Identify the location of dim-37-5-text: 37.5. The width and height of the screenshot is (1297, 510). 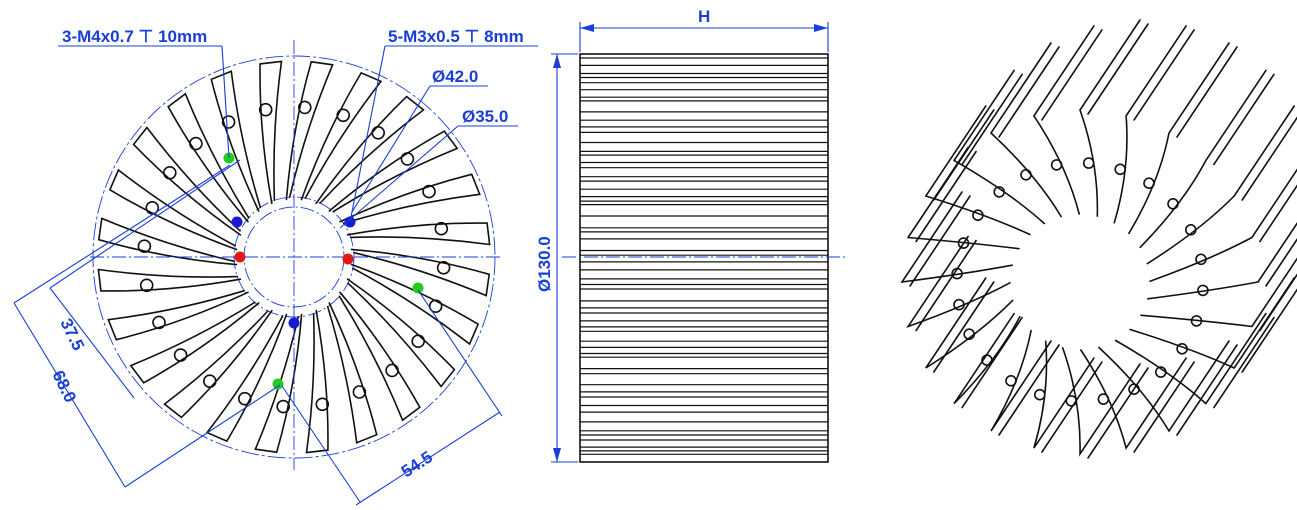
(72, 334).